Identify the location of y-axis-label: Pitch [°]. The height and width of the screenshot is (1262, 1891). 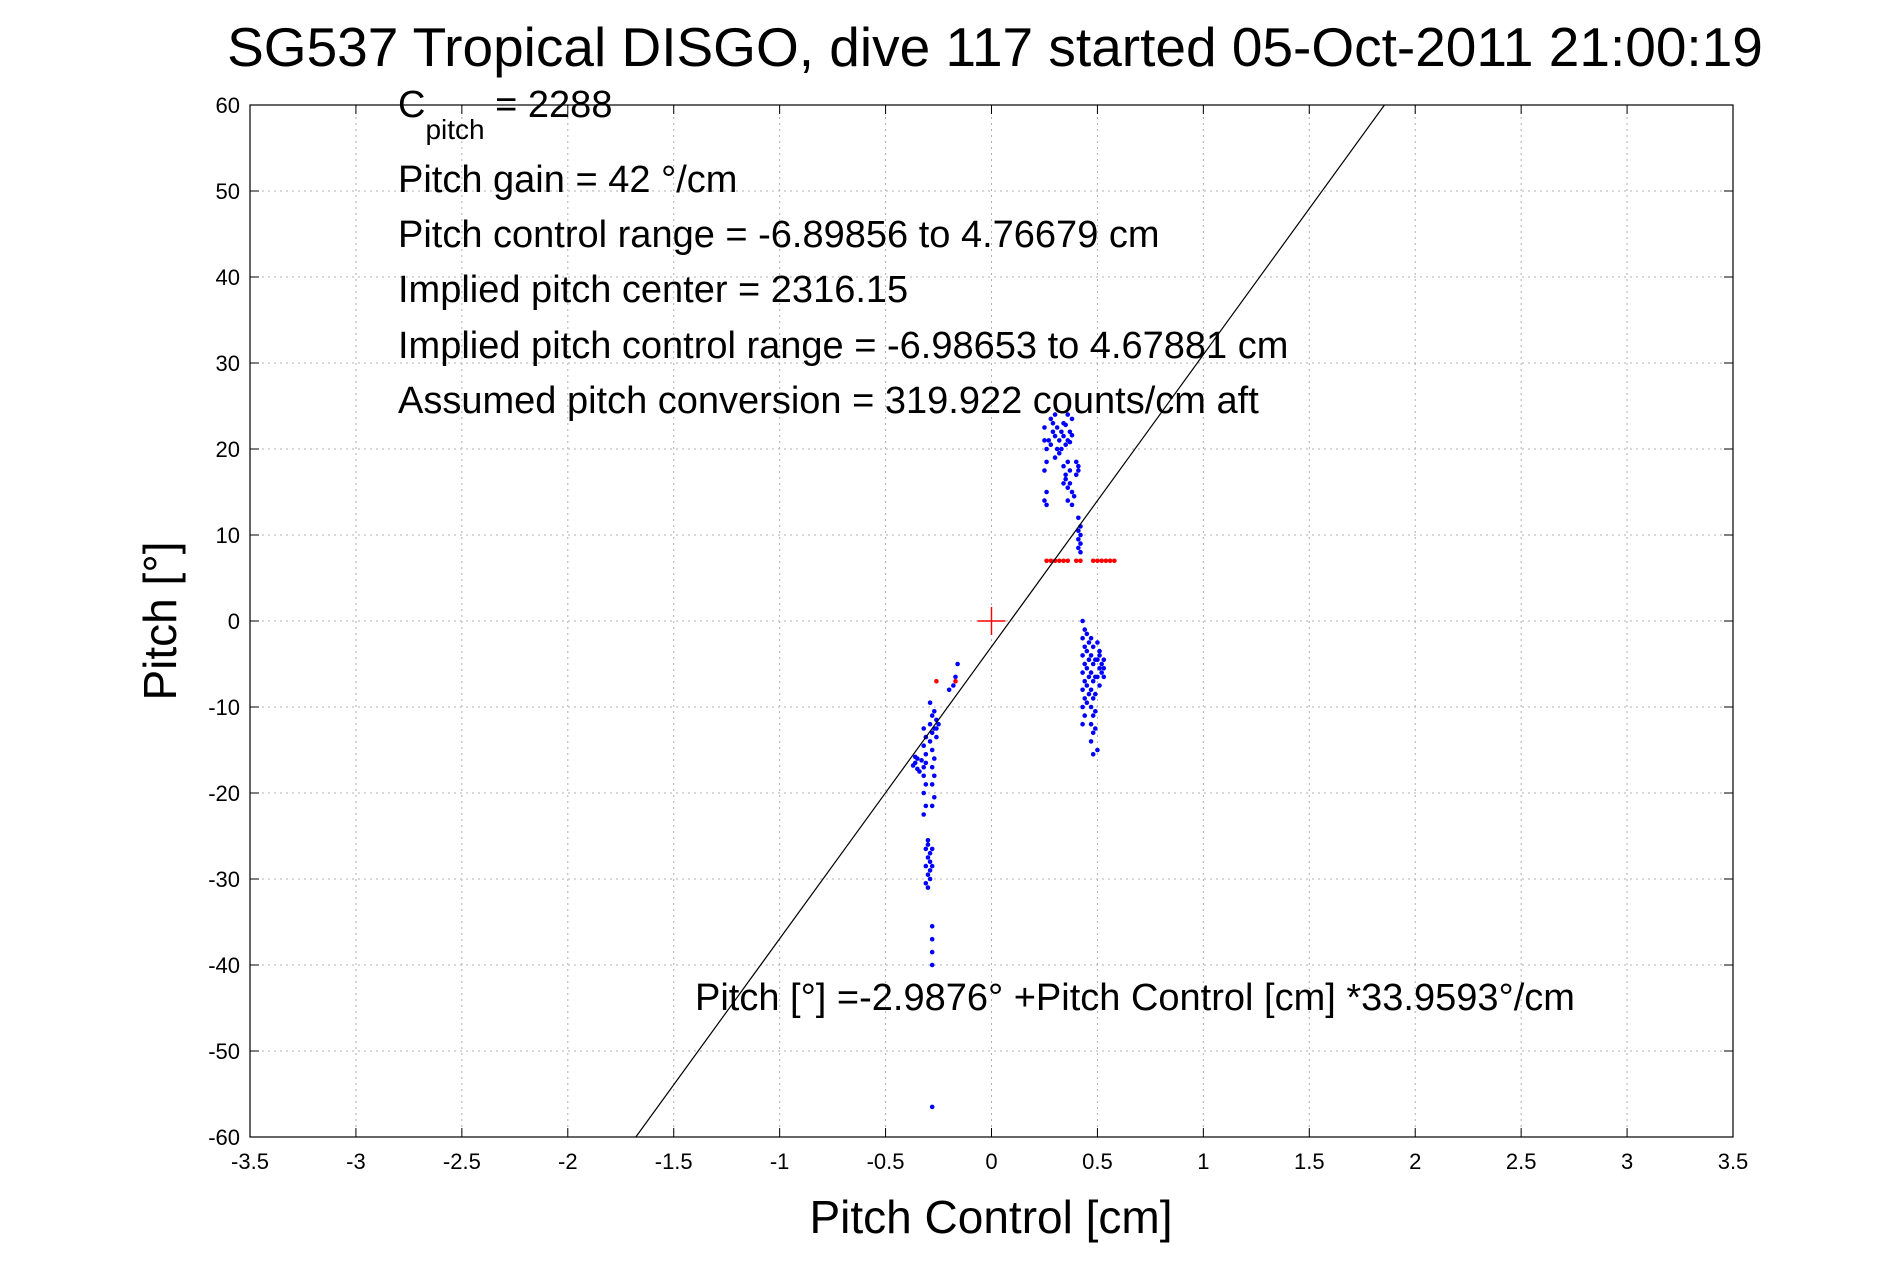
(160, 620).